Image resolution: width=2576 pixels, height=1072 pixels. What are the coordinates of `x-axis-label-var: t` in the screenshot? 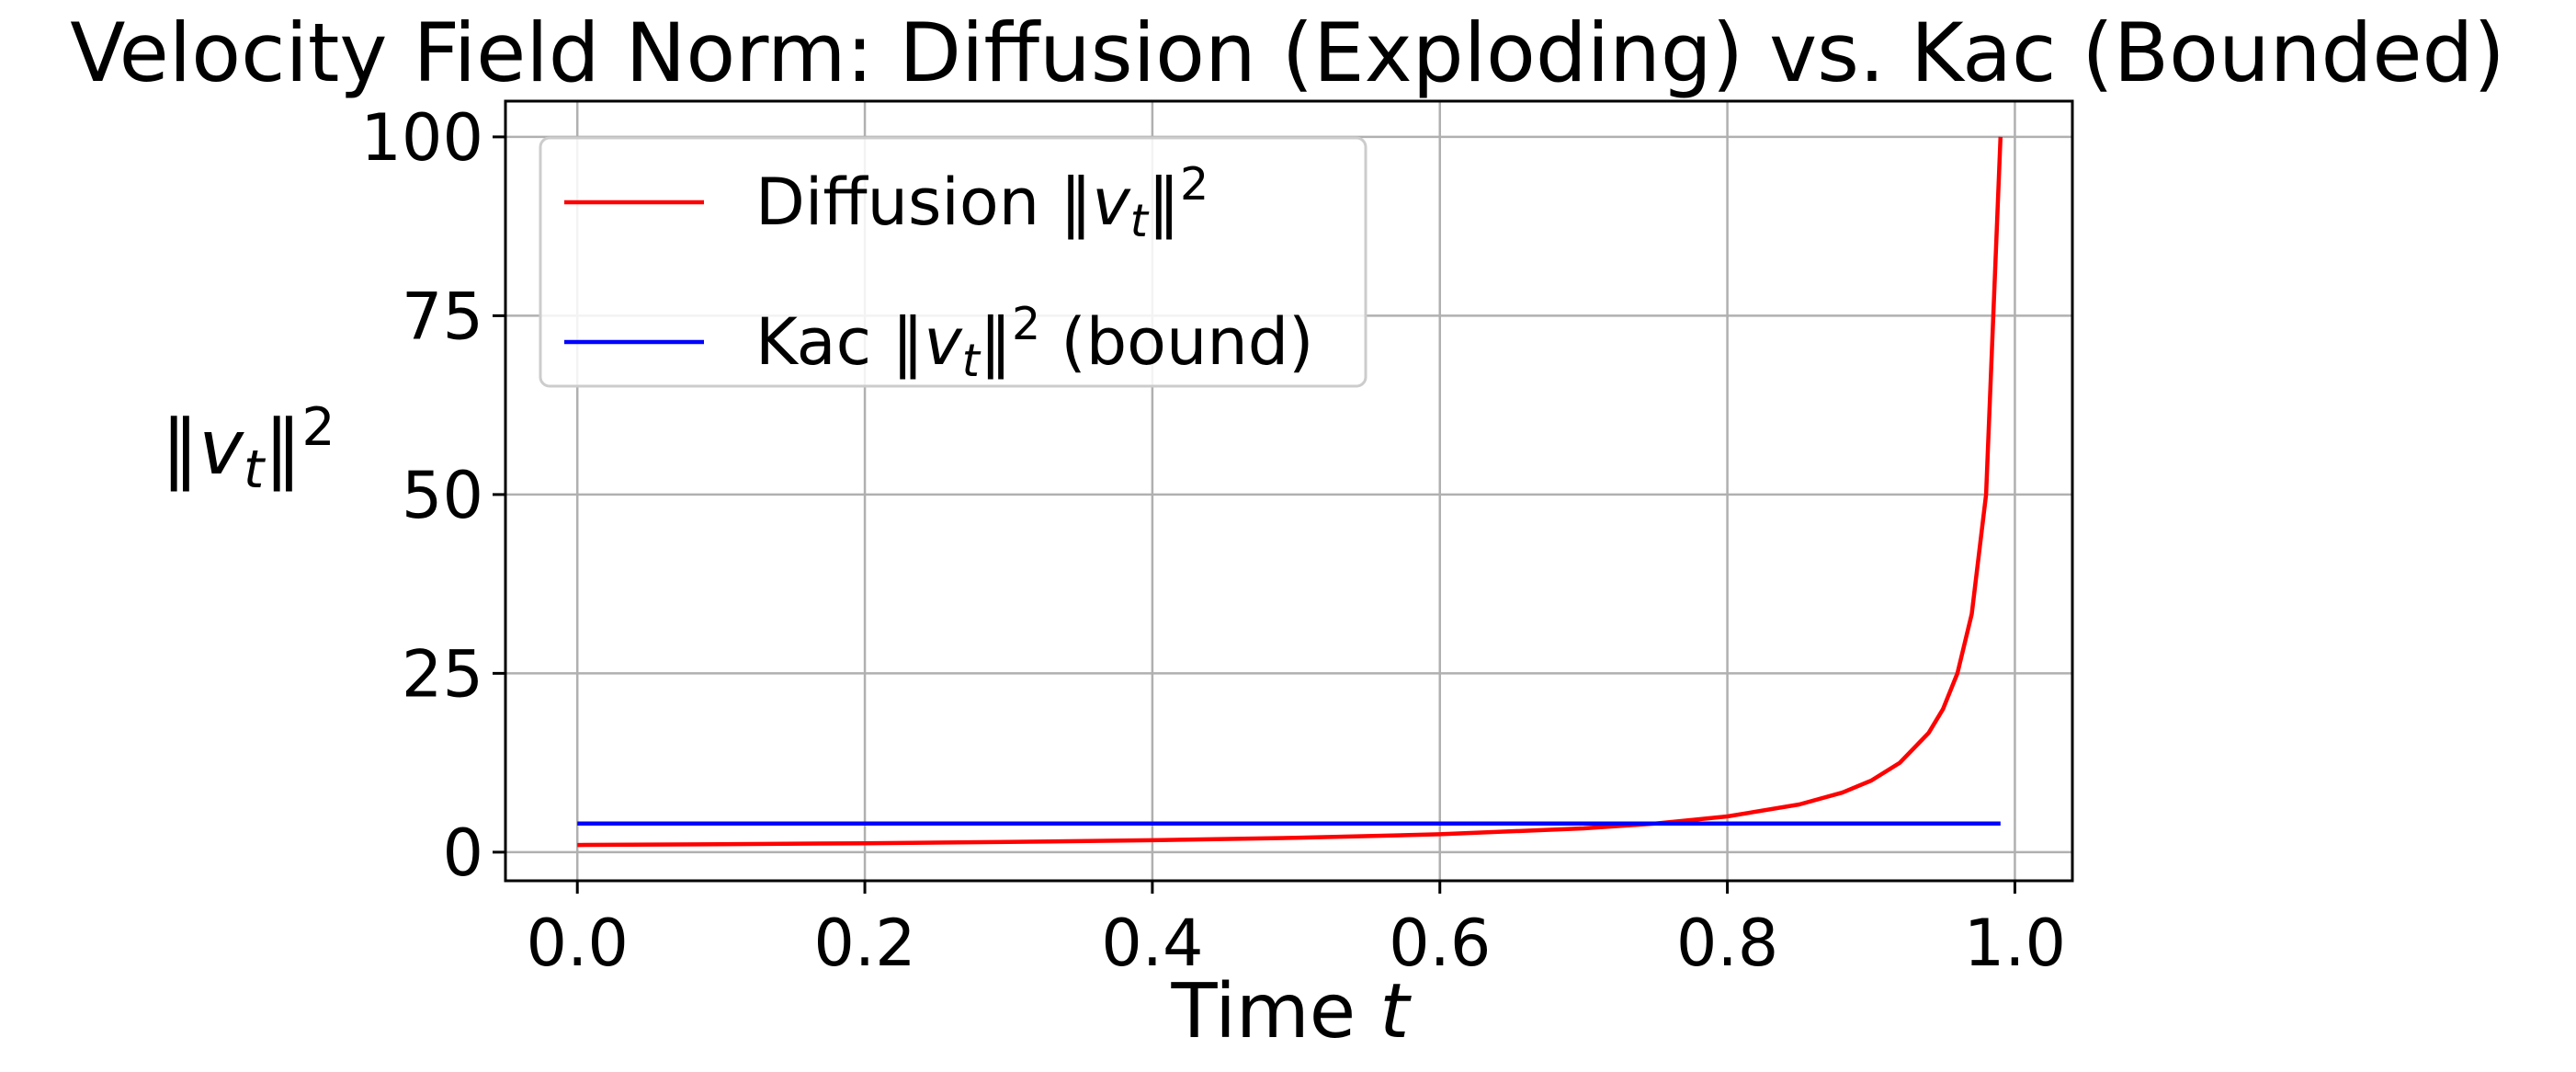 It's located at (1395, 1011).